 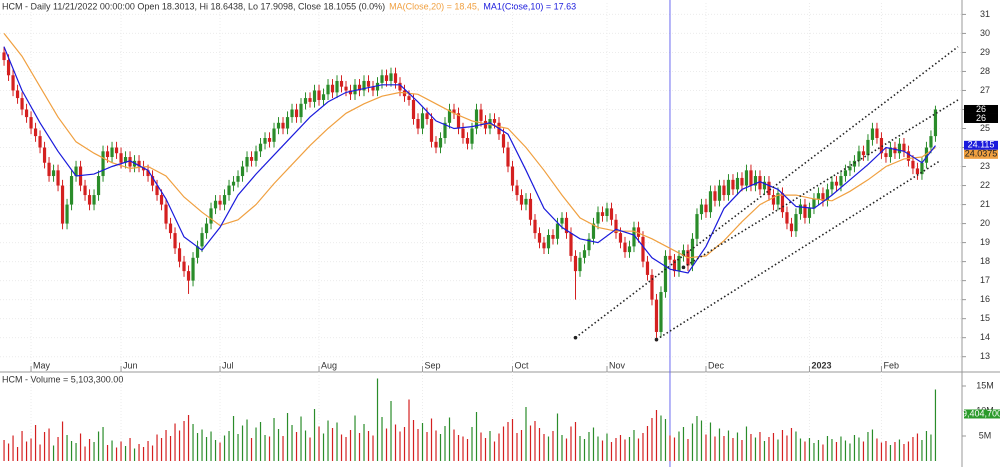 I want to click on trendline, so click(x=821, y=183).